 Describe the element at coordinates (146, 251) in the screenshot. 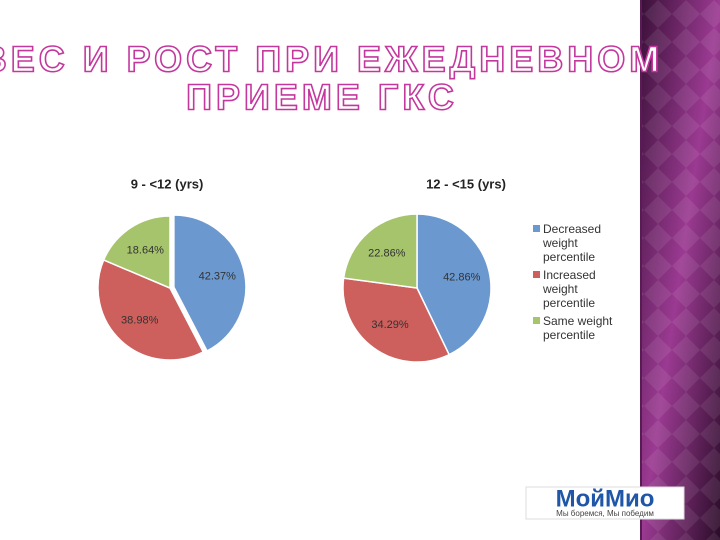

I see `data-label: 18.64%` at that location.